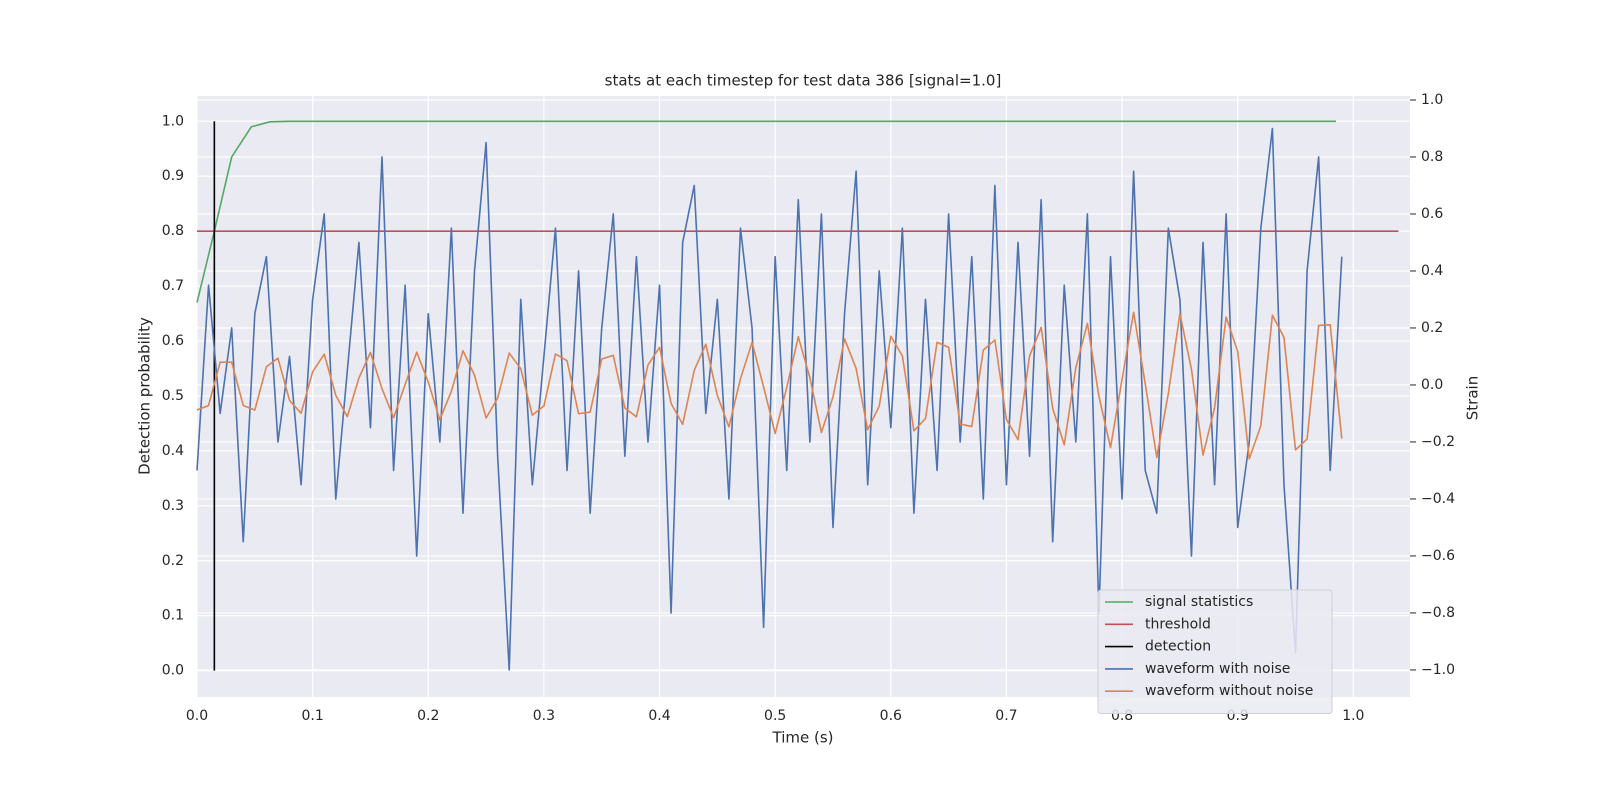 The image size is (1600, 800). I want to click on y-tick-label: 0.0, so click(173, 671).